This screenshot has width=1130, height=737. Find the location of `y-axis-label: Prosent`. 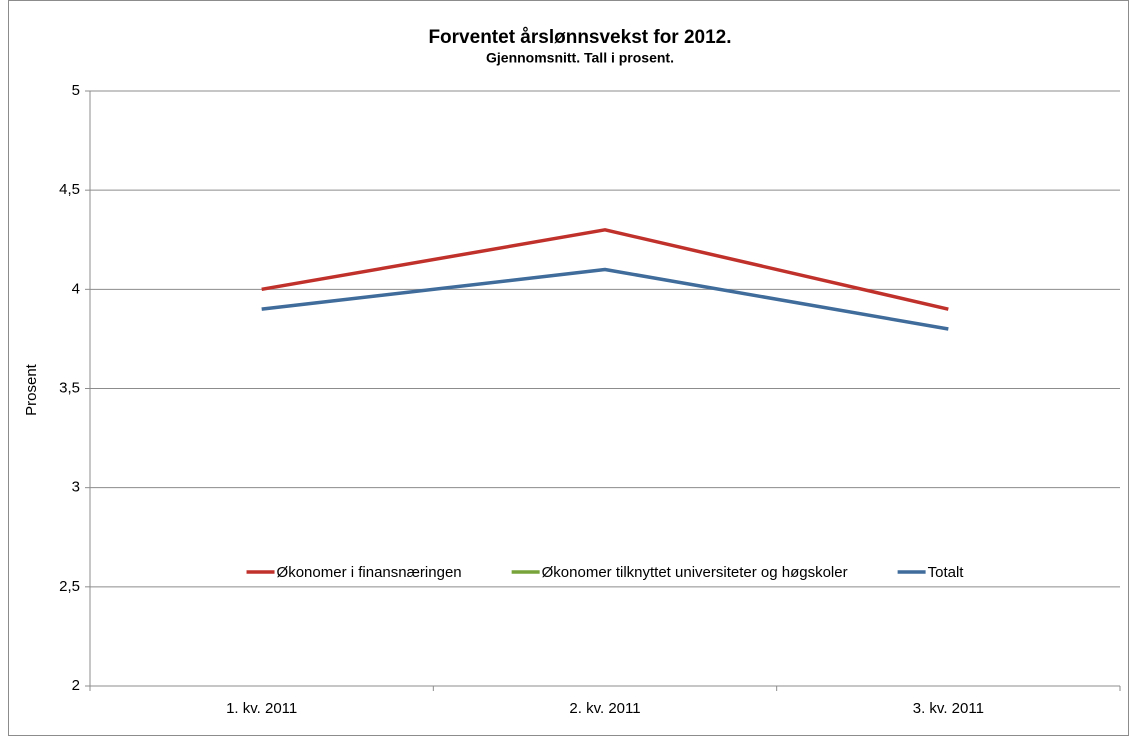

y-axis-label: Prosent is located at coordinates (31, 389).